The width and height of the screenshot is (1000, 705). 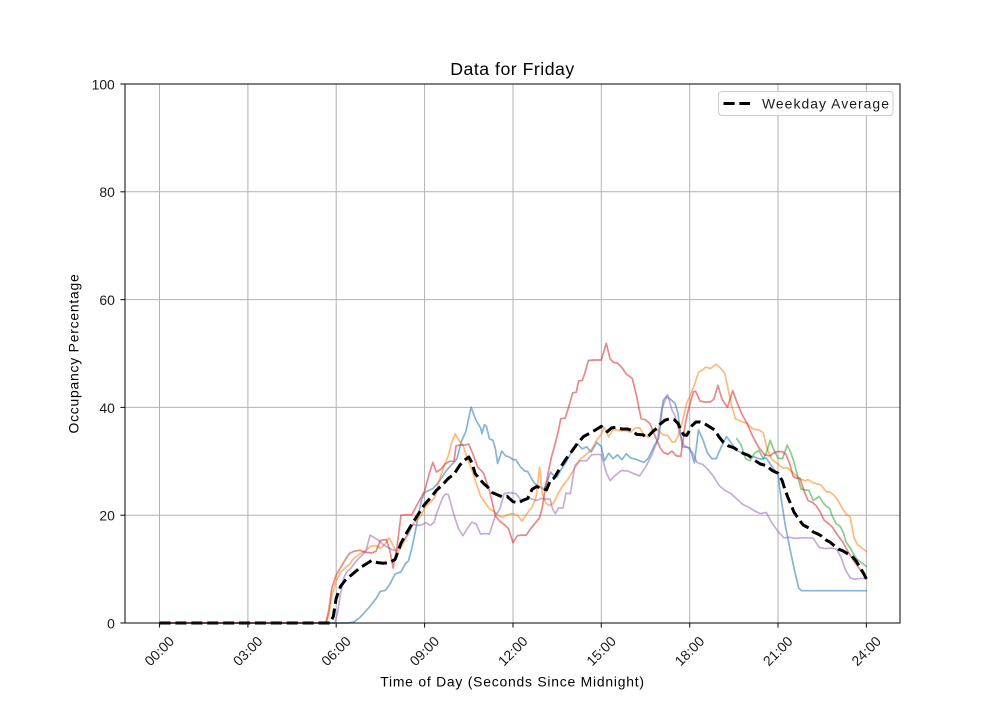 What do you see at coordinates (107, 516) in the screenshot?
I see `svg-text: 20` at bounding box center [107, 516].